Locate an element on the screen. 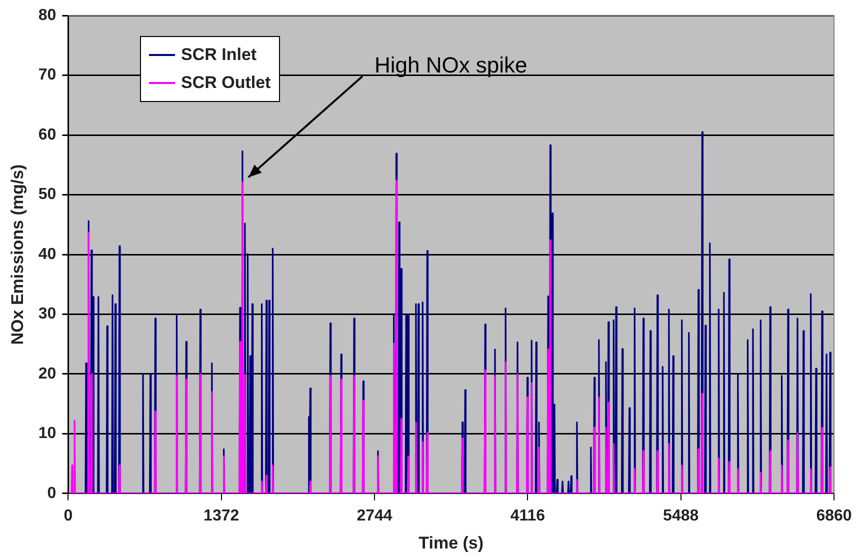  y-tick-label: 80 is located at coordinates (47, 15).